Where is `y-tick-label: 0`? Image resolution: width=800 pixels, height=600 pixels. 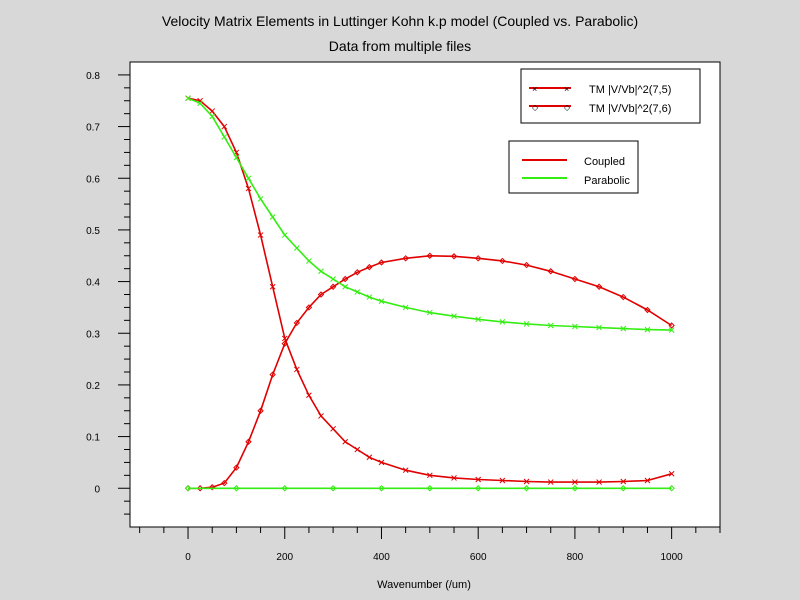
y-tick-label: 0 is located at coordinates (97, 489).